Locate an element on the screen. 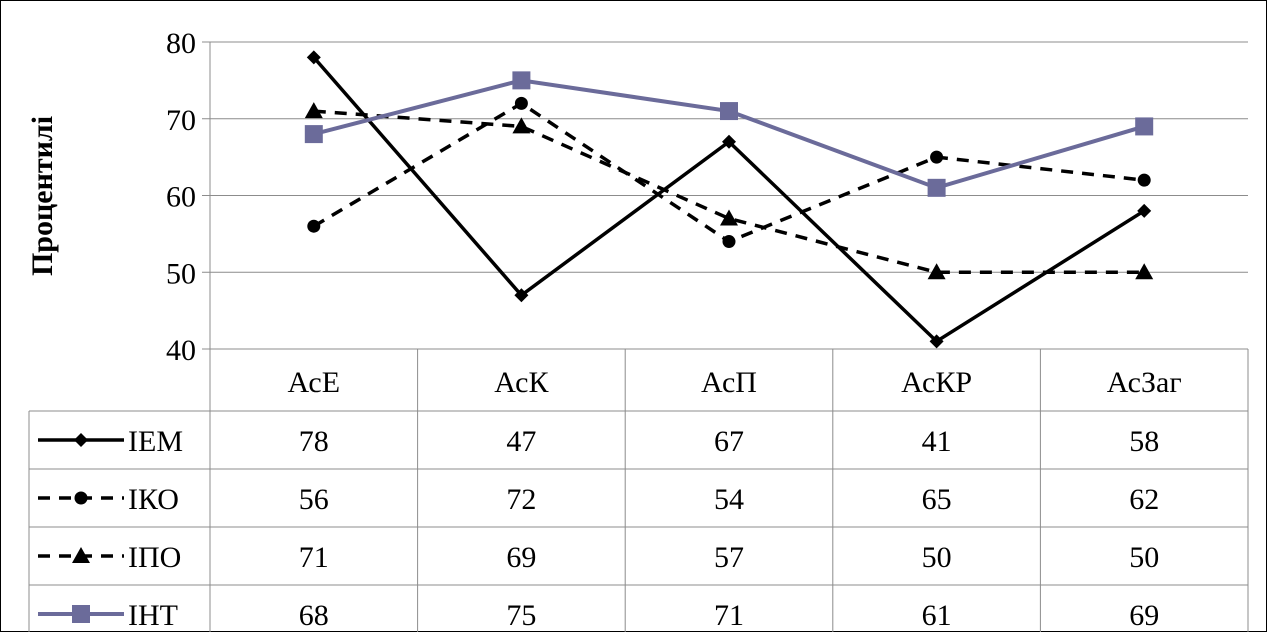 This screenshot has height=632, width=1267. y-tick-label: 80 is located at coordinates (181, 43).